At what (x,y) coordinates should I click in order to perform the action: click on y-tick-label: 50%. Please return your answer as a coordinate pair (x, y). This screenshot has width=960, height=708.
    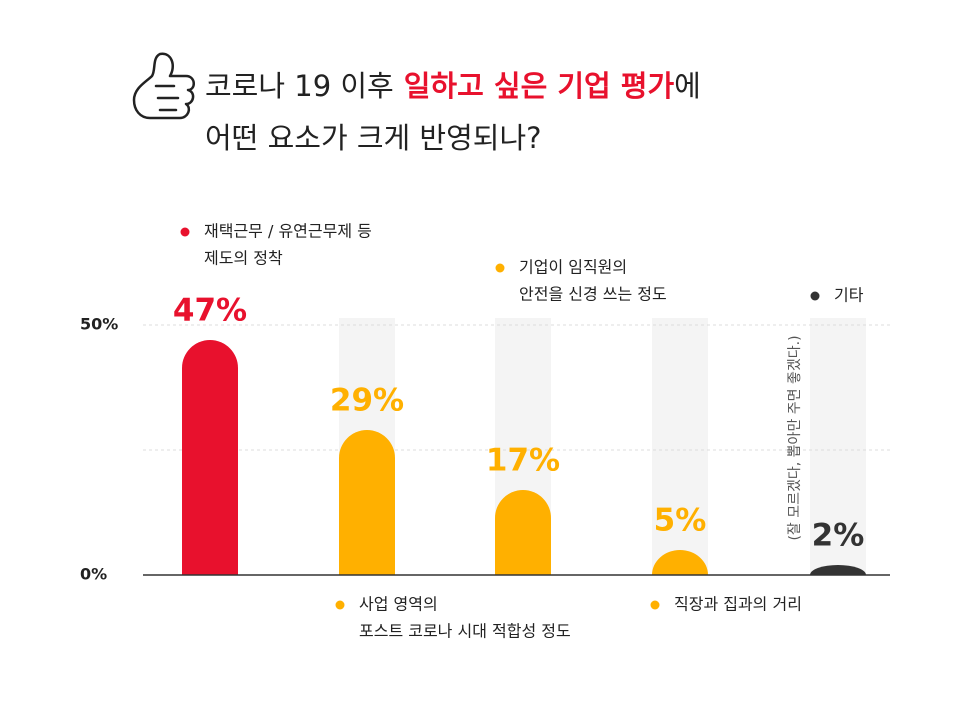
    Looking at the image, I should click on (99, 324).